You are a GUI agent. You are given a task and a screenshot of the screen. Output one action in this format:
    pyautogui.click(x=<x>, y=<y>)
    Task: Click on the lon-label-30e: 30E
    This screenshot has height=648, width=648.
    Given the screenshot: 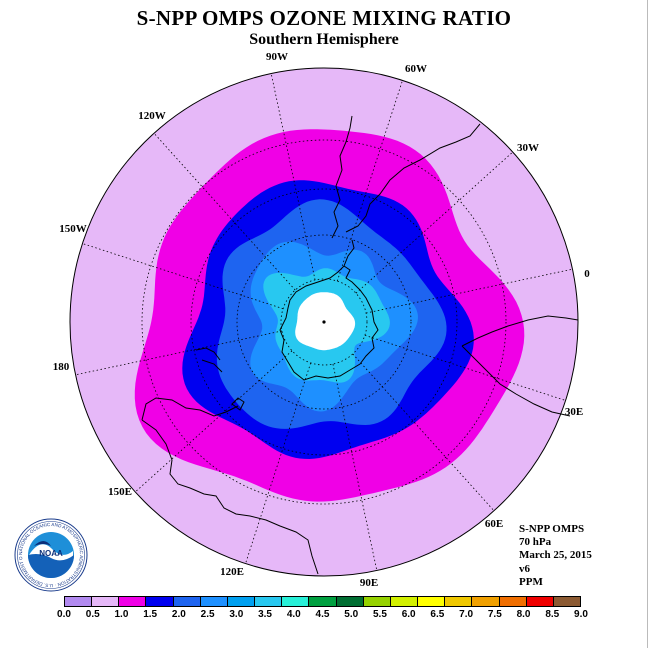 What is the action you would take?
    pyautogui.click(x=574, y=412)
    